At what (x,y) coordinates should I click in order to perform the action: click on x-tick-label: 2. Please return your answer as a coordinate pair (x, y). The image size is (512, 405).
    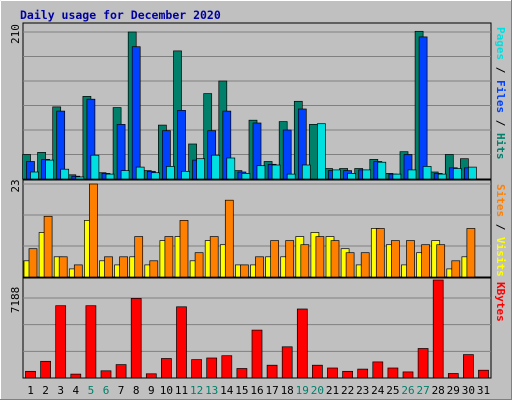
    Looking at the image, I should click on (45, 390).